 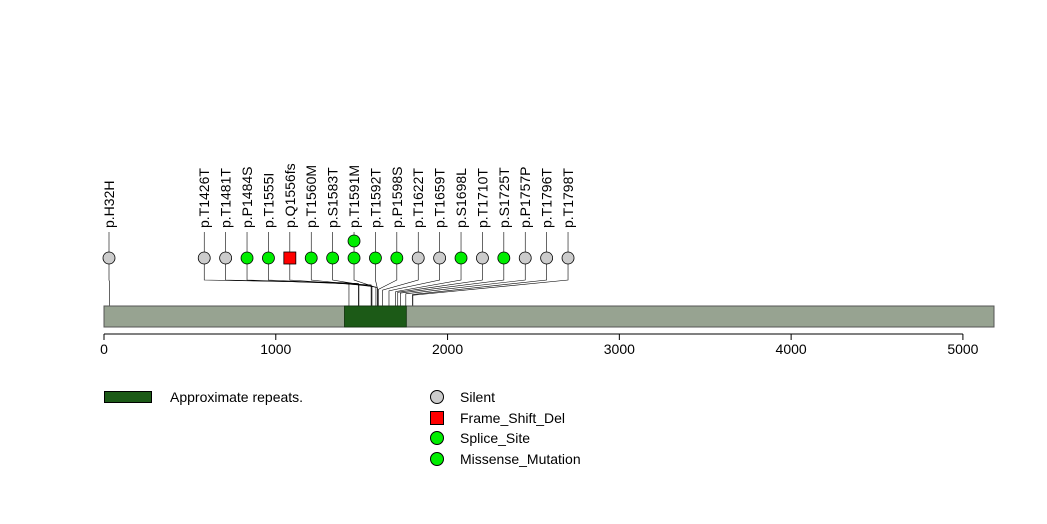 What do you see at coordinates (619, 349) in the screenshot?
I see `axis-tick-label: 3000` at bounding box center [619, 349].